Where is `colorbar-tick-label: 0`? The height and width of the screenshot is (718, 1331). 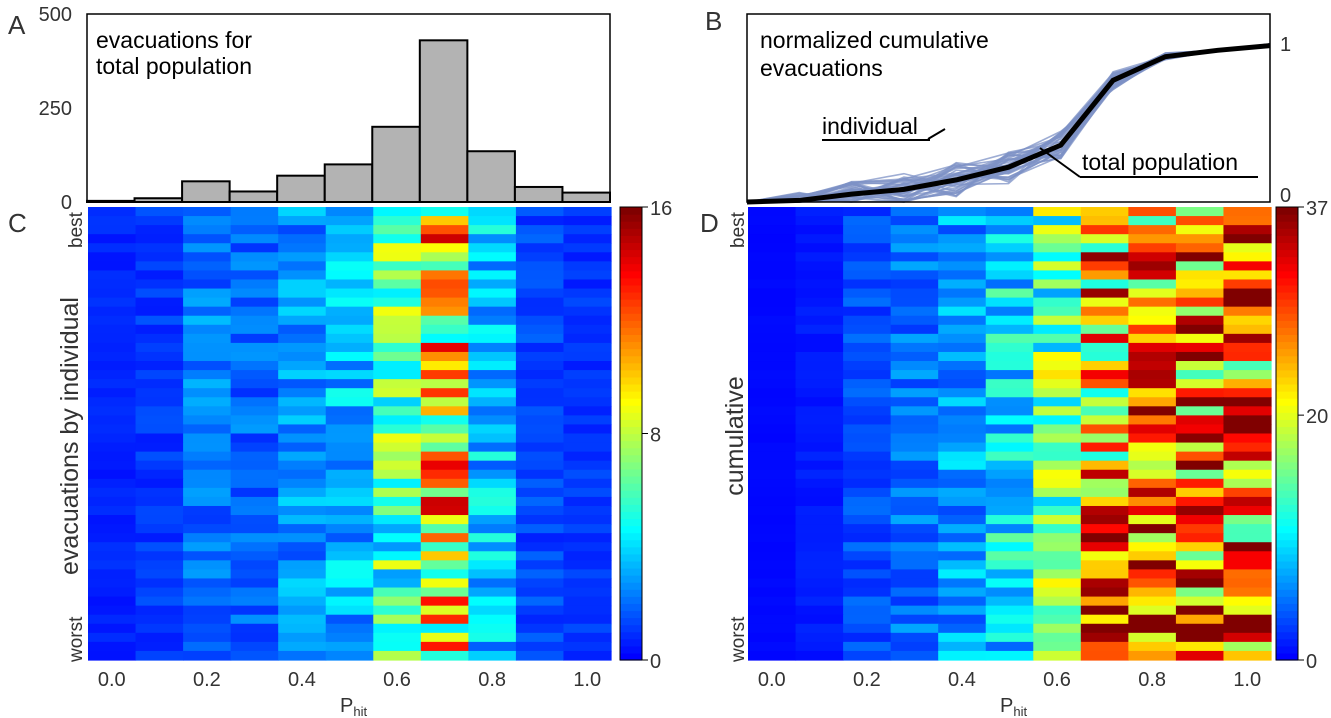 colorbar-tick-label: 0 is located at coordinates (655, 662).